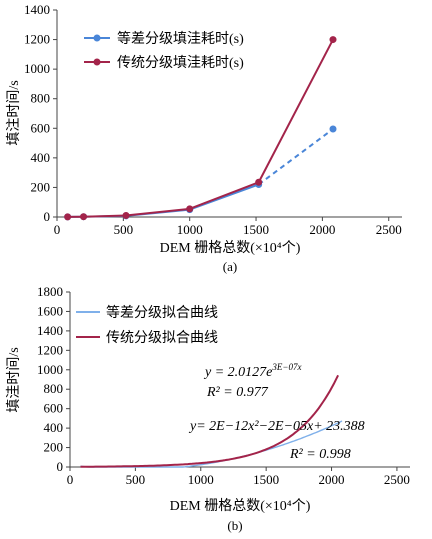 The height and width of the screenshot is (539, 432). What do you see at coordinates (50, 310) in the screenshot?
I see `y-tick-label: 1600` at bounding box center [50, 310].